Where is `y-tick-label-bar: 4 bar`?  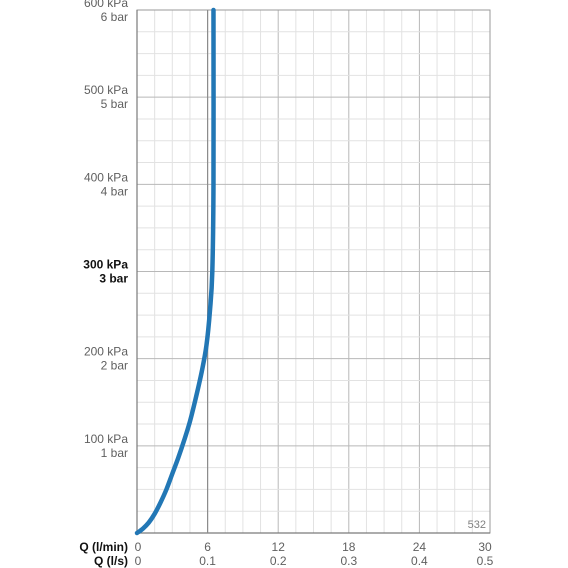 y-tick-label-bar: 4 bar is located at coordinates (114, 191).